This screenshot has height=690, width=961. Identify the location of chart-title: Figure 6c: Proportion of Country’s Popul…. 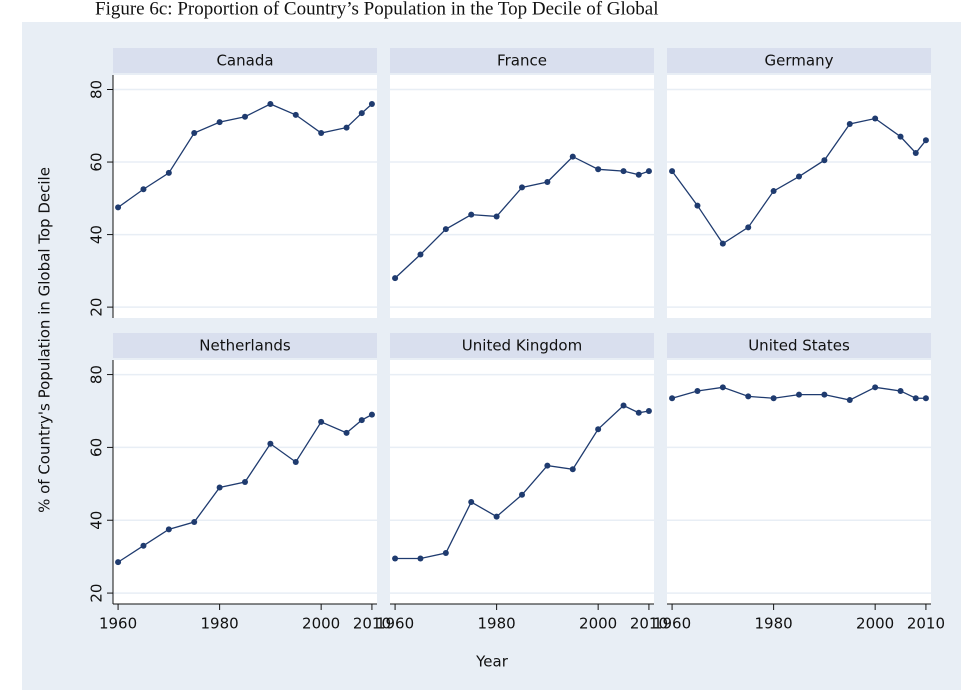
(377, 9).